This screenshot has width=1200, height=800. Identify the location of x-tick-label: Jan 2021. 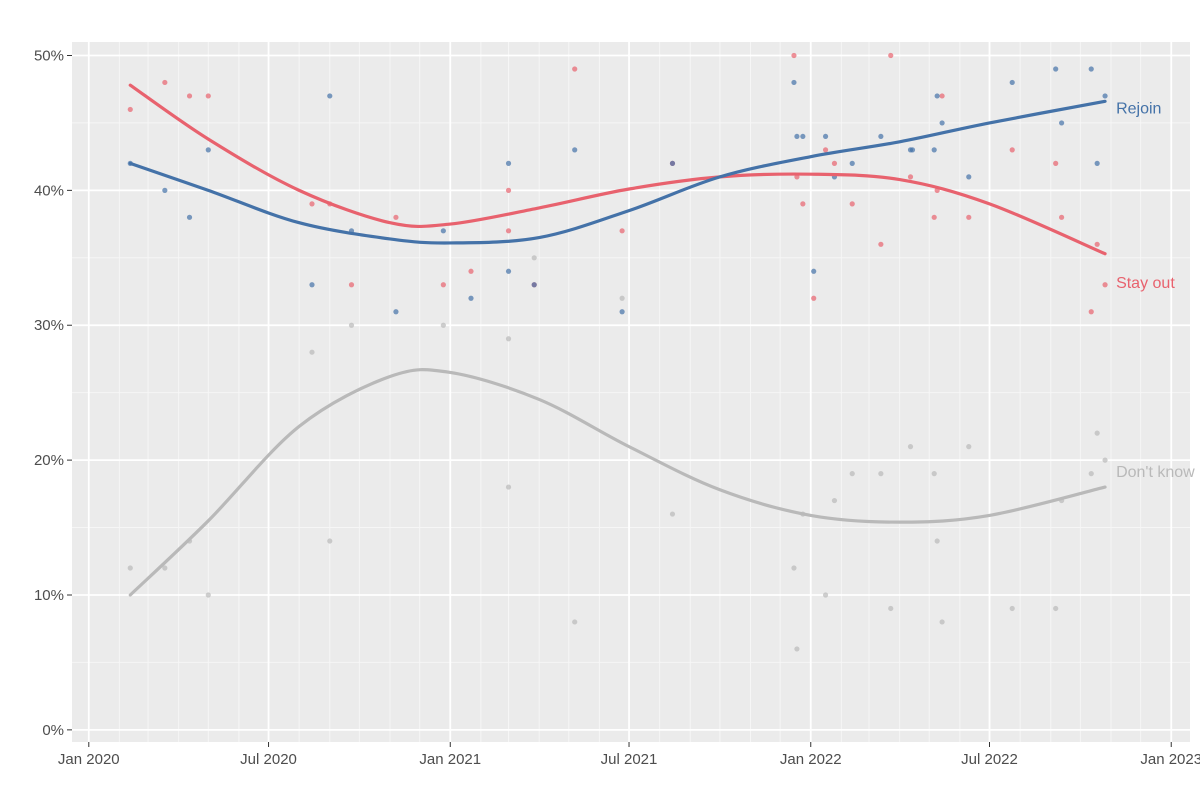
(450, 759).